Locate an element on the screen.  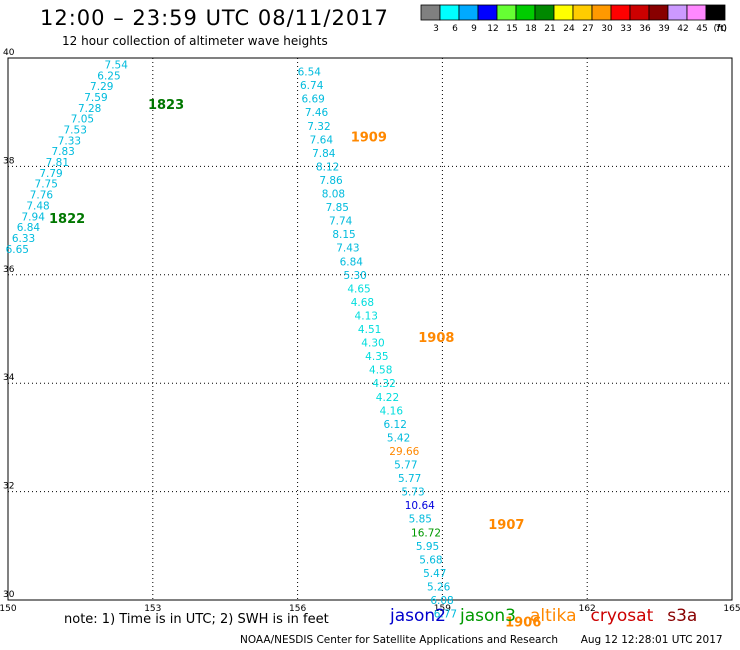
data-point-label: 6.69 is located at coordinates (312, 100).